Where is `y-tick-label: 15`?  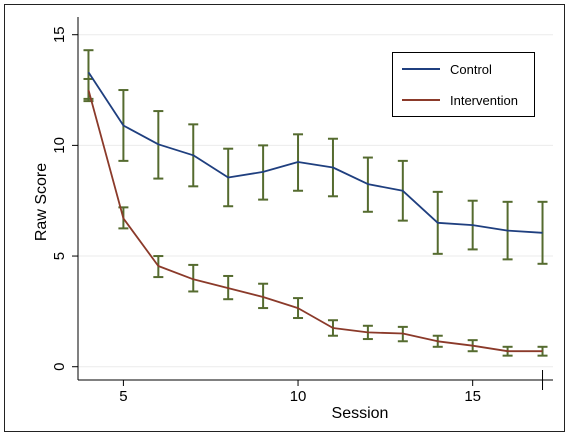
y-tick-label: 15 is located at coordinates (59, 34).